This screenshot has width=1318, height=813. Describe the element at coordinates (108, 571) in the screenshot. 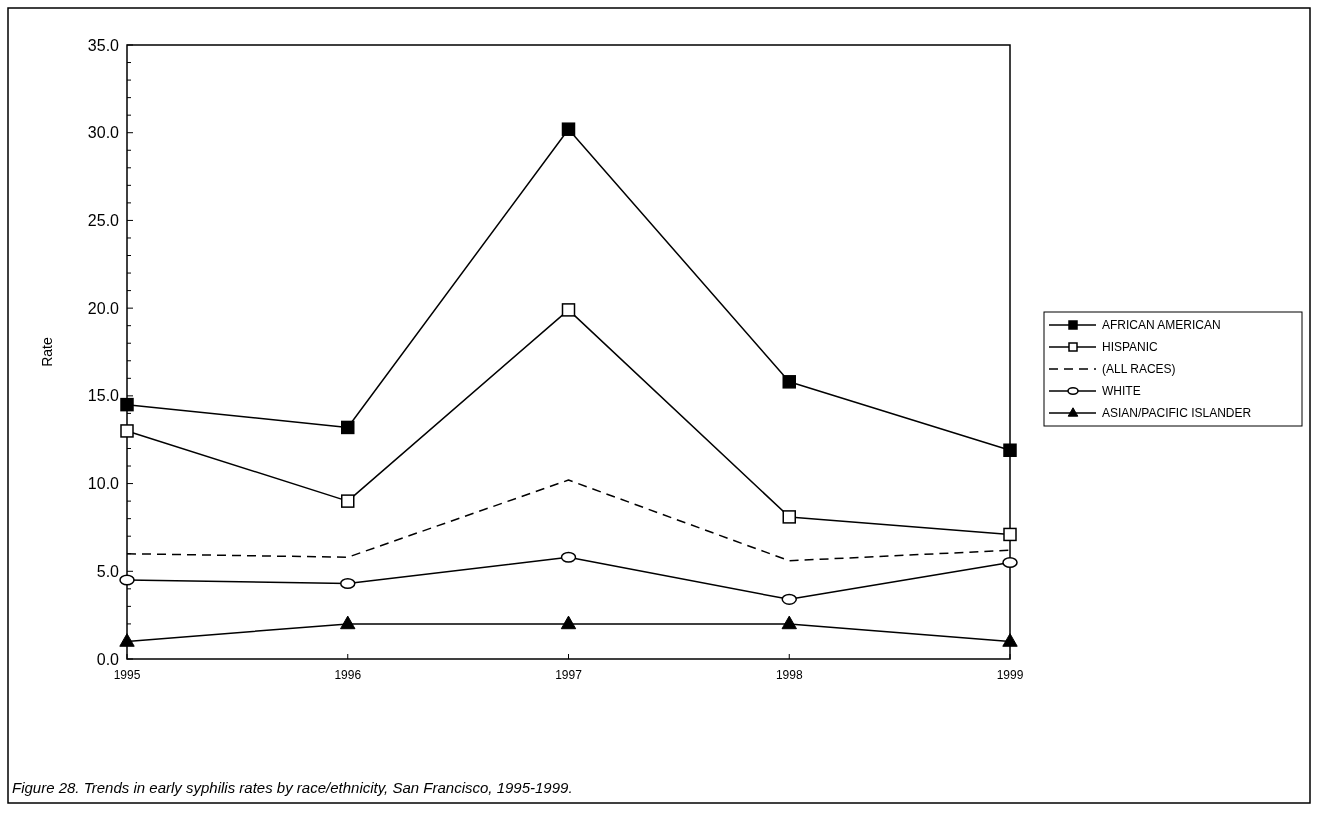

I see `y-tick-label: 5.0` at that location.